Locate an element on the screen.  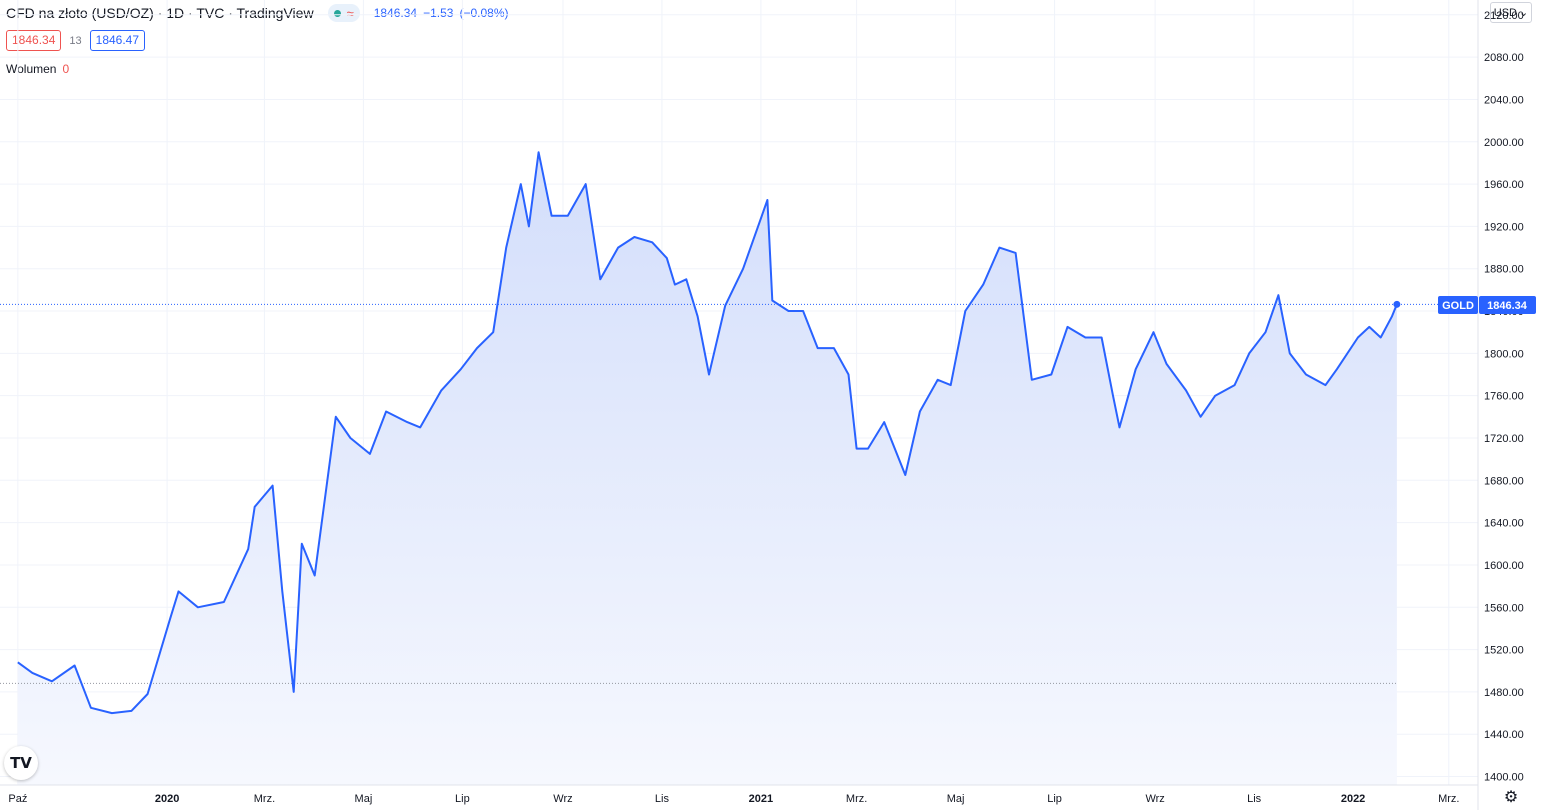
volume-legend: Wolumen 0 is located at coordinates (37, 69).